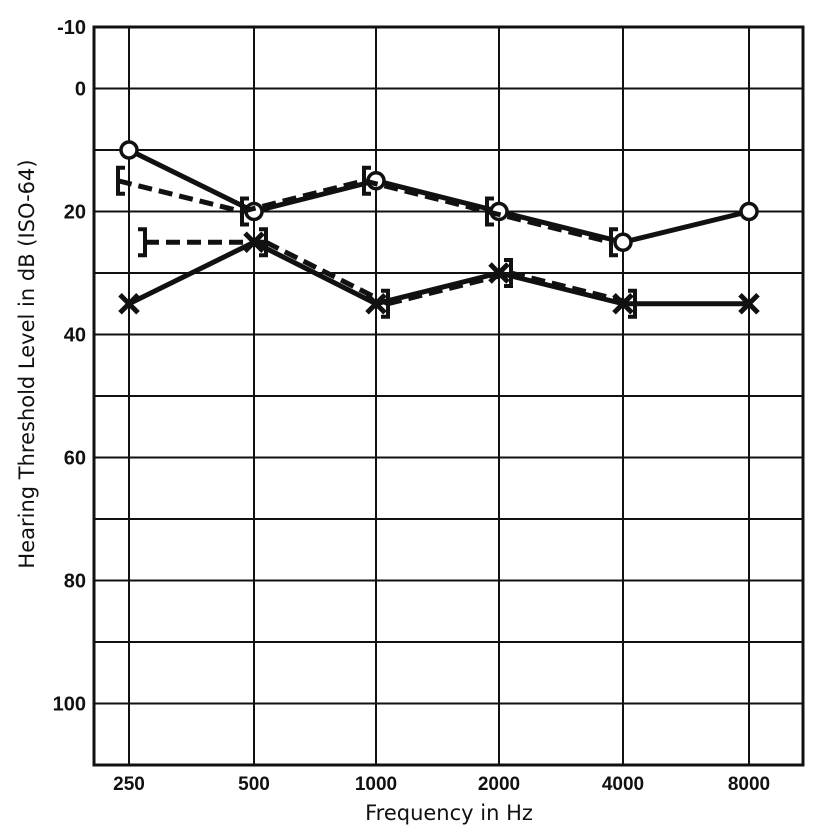  Describe the element at coordinates (75, 336) in the screenshot. I see `y-tick-label: 40` at that location.